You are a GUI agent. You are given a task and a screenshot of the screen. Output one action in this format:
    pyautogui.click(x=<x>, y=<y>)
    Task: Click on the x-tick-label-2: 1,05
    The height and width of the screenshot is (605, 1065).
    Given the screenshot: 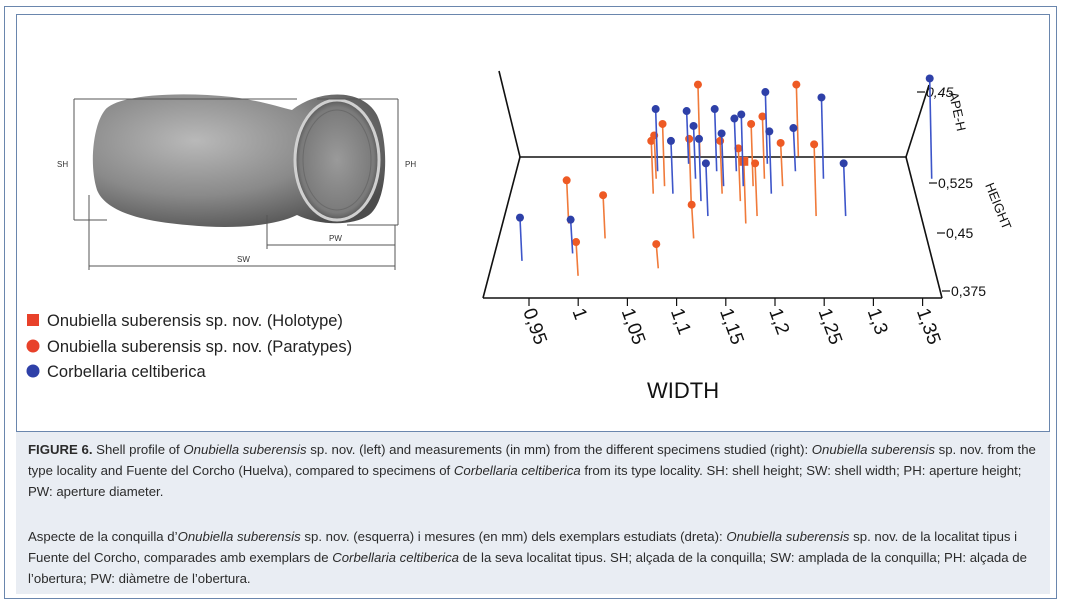 What is the action you would take?
    pyautogui.click(x=633, y=327)
    